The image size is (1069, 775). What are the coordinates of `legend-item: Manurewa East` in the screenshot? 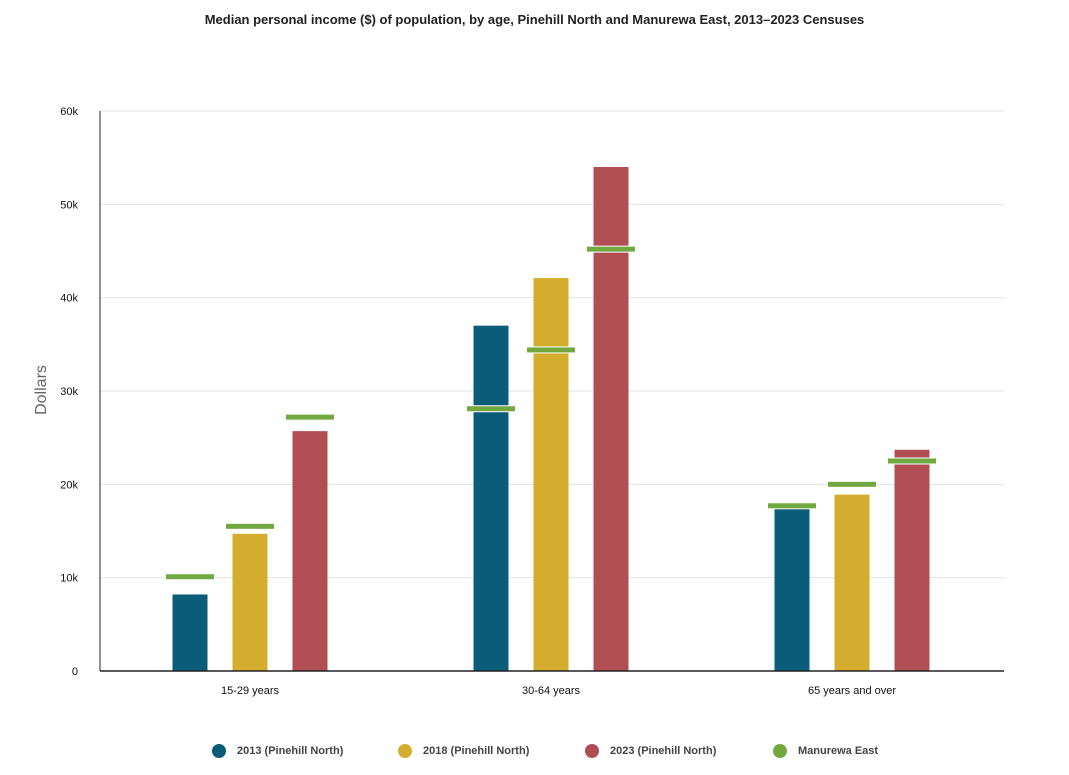 It's located at (825, 751).